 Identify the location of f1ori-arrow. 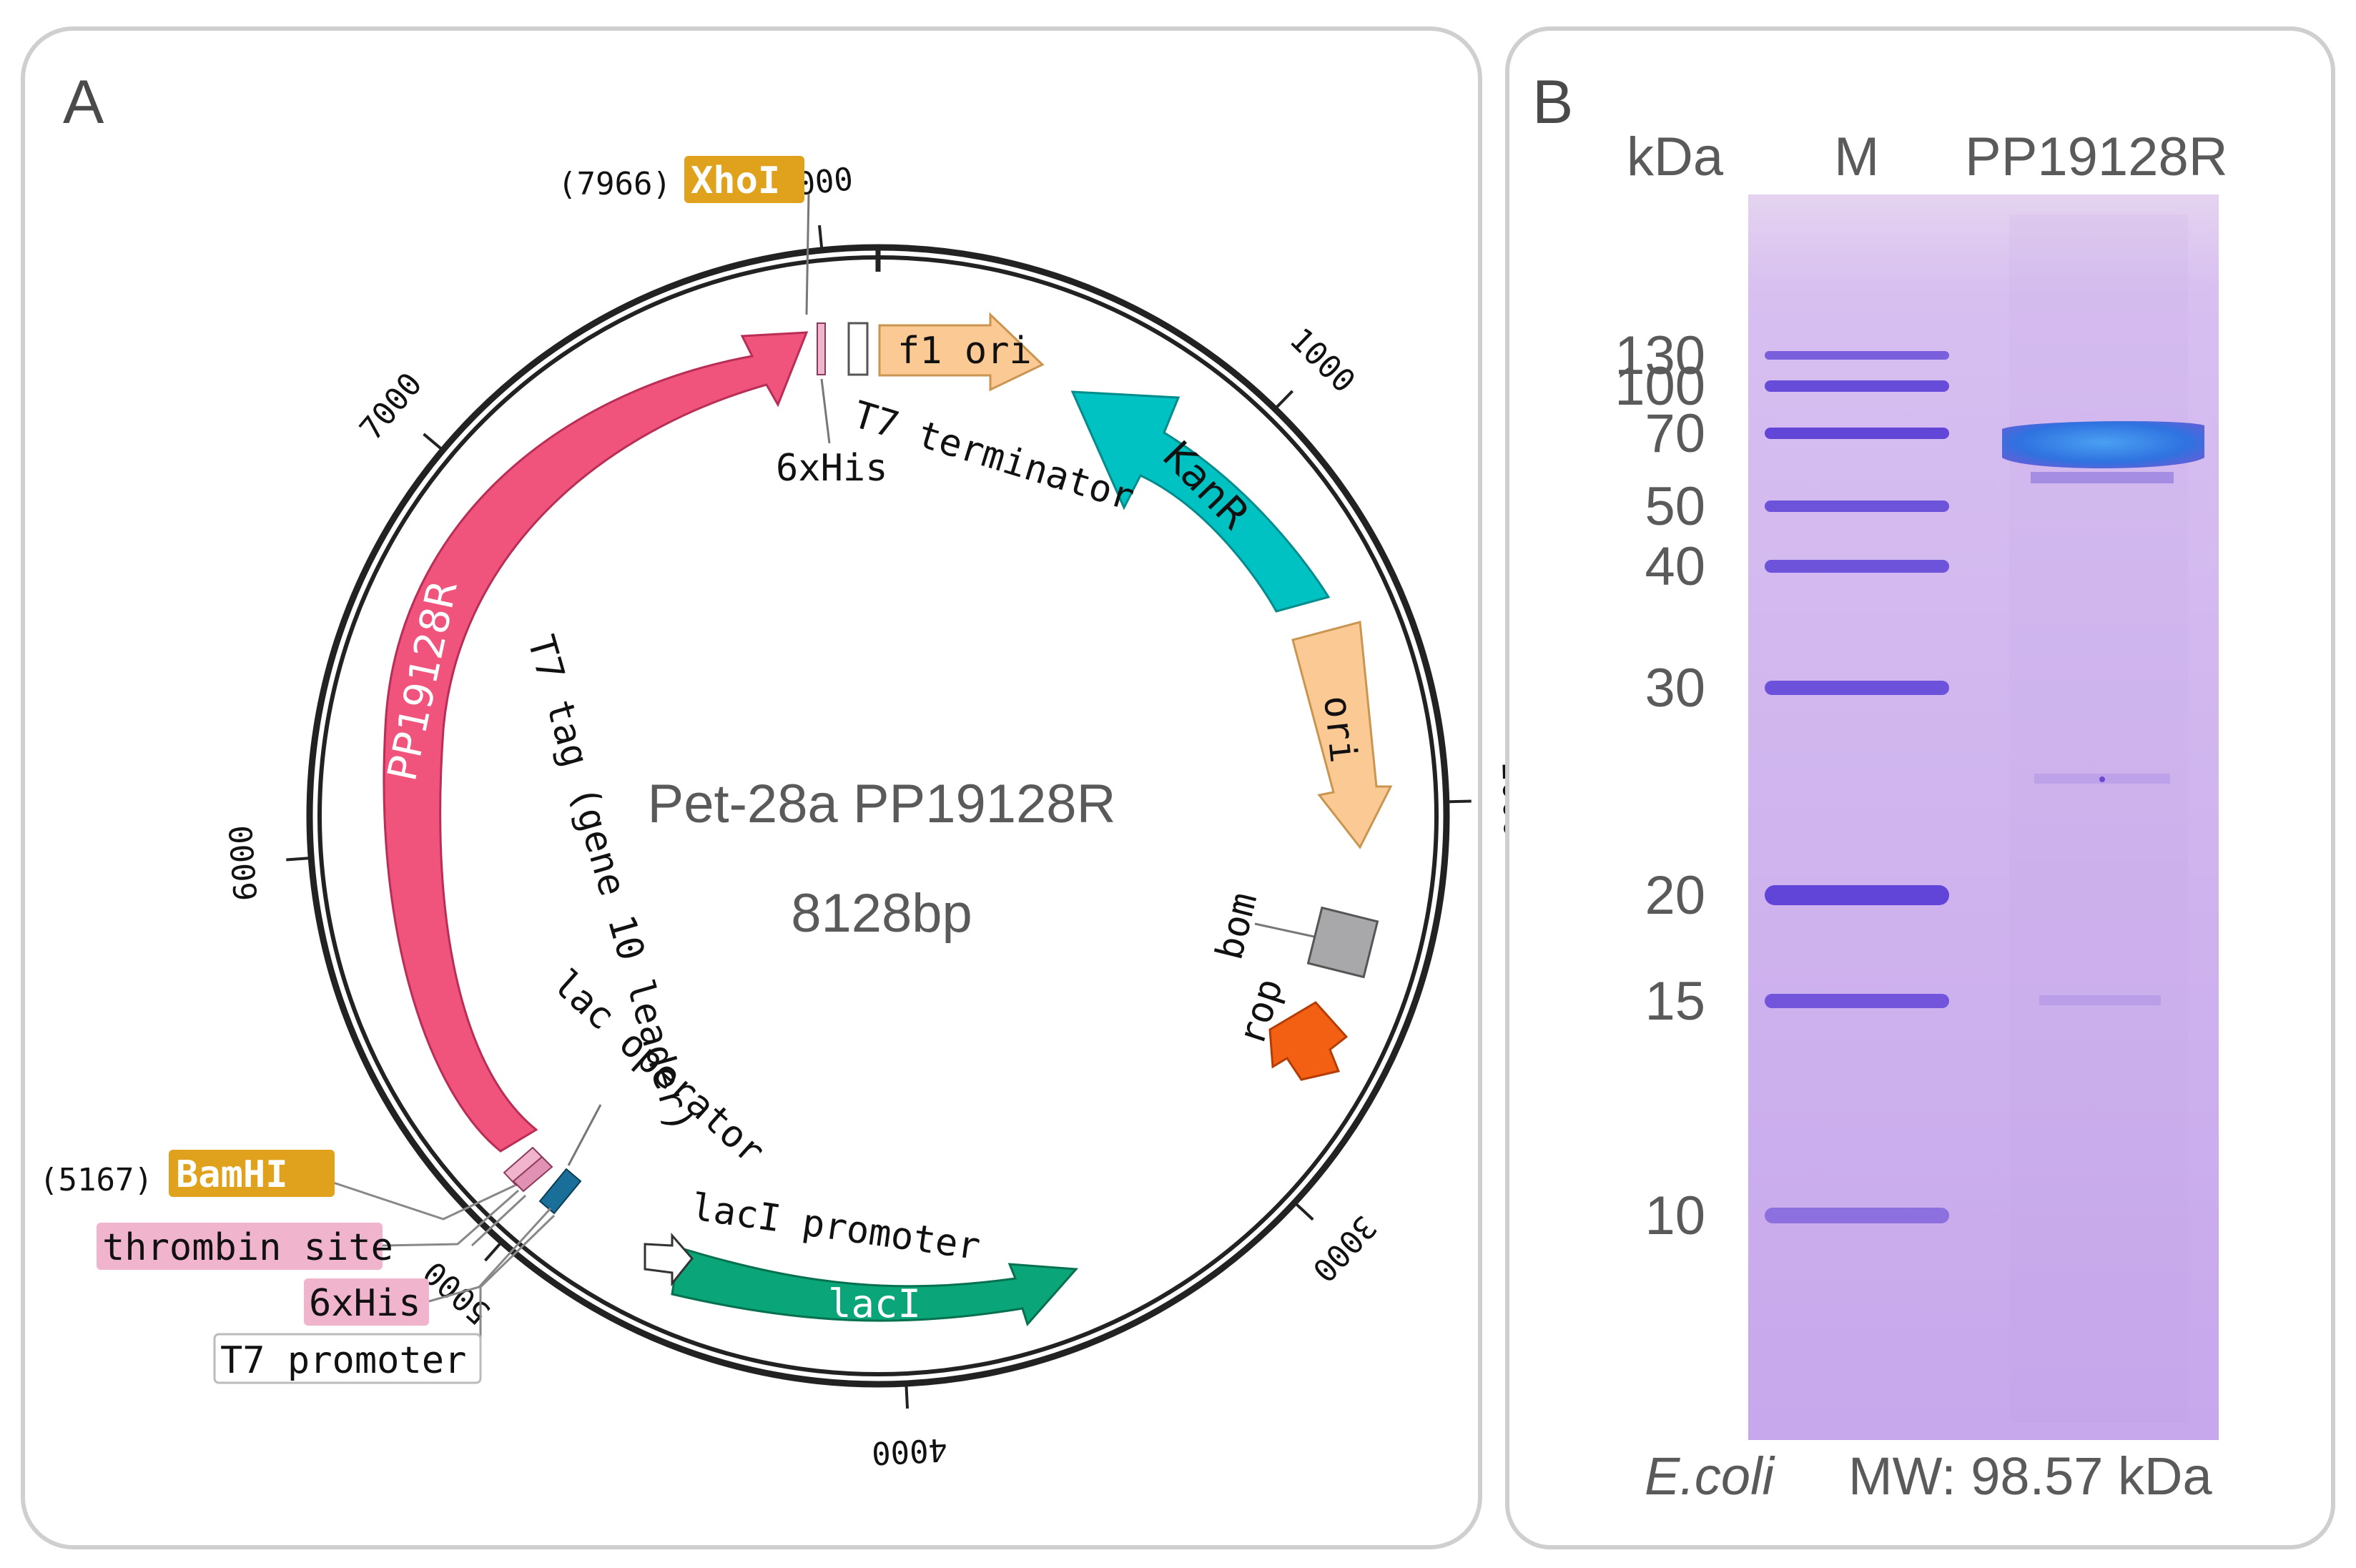
(961, 352).